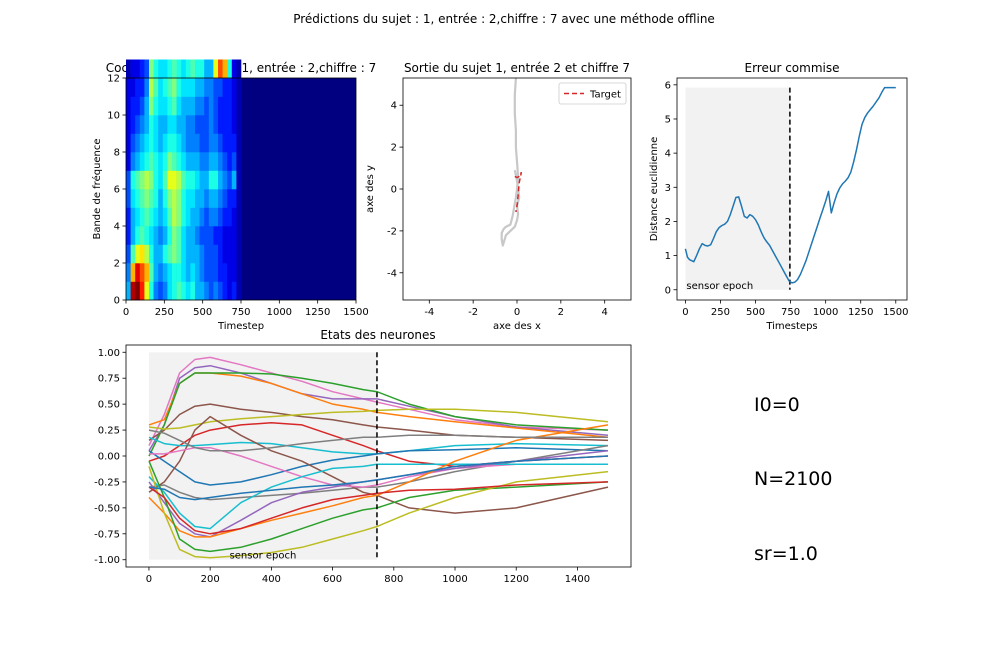 This screenshot has height=648, width=1008. Describe the element at coordinates (654, 189) in the screenshot. I see `error-ylabel: Distance euclidienne` at that location.